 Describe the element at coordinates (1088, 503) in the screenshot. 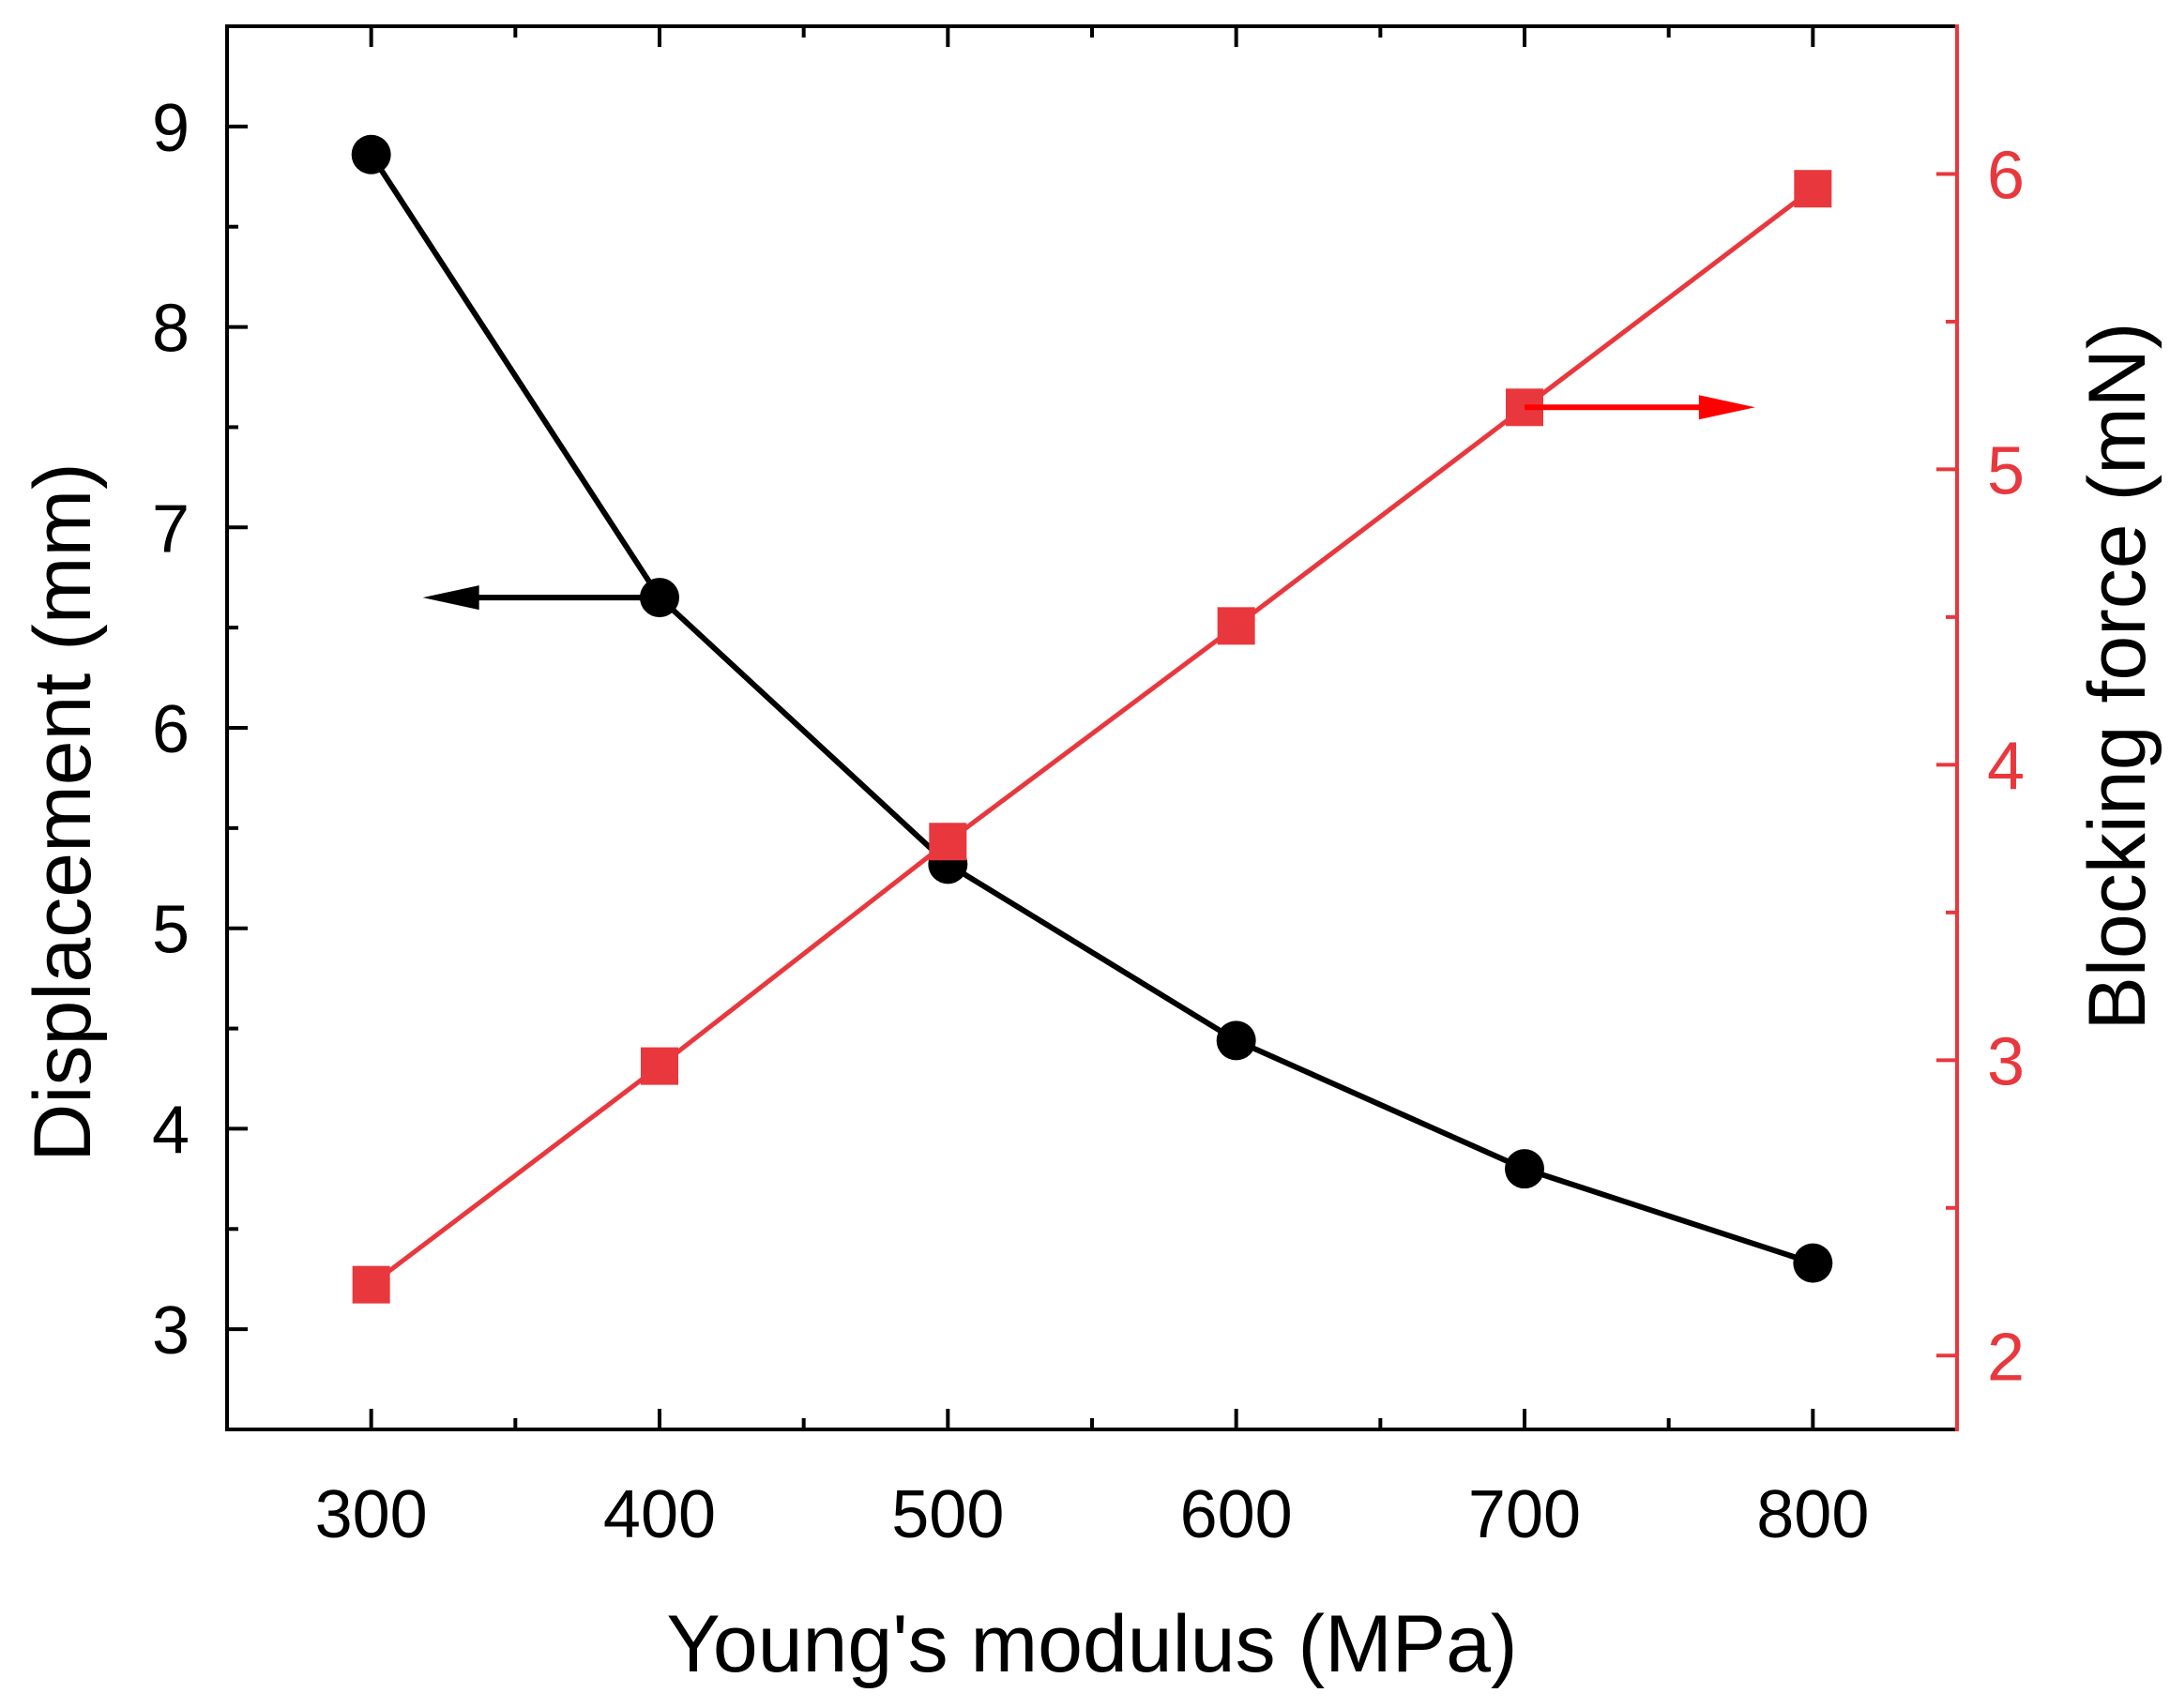

I see `annotations` at that location.